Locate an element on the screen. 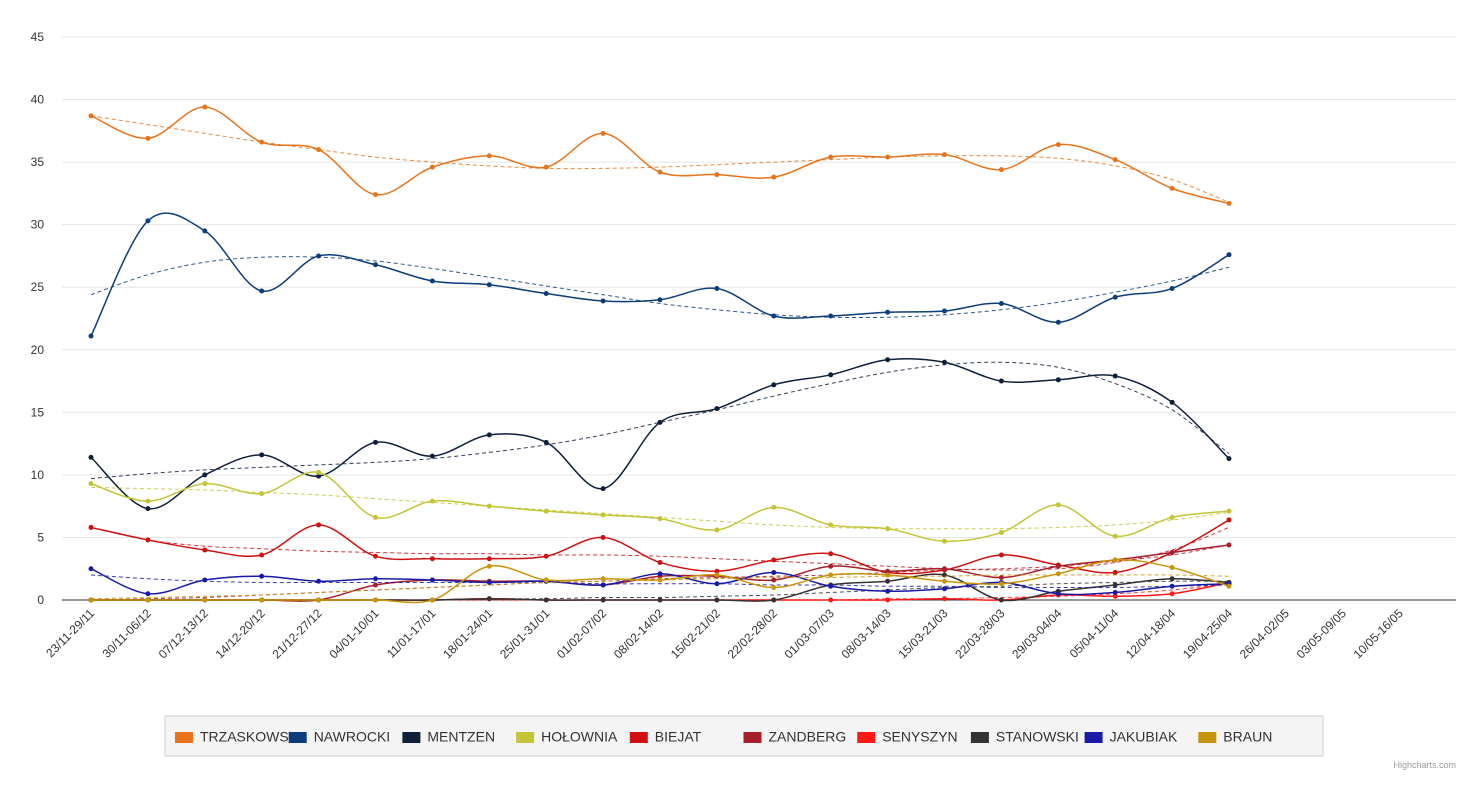 This screenshot has height=787, width=1480. y-tick-label: 0 is located at coordinates (40, 600).